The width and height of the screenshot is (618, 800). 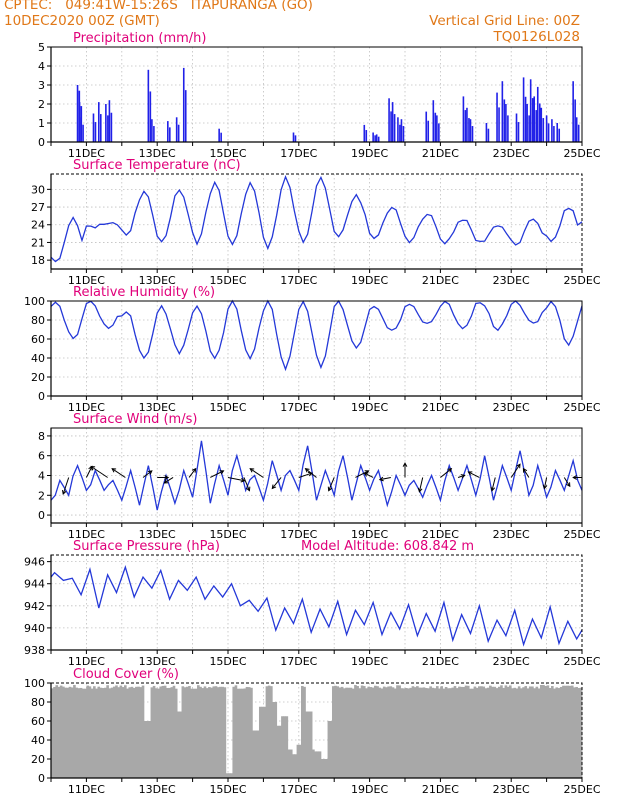 I want to click on y-tick-label: 30, so click(x=38, y=189).